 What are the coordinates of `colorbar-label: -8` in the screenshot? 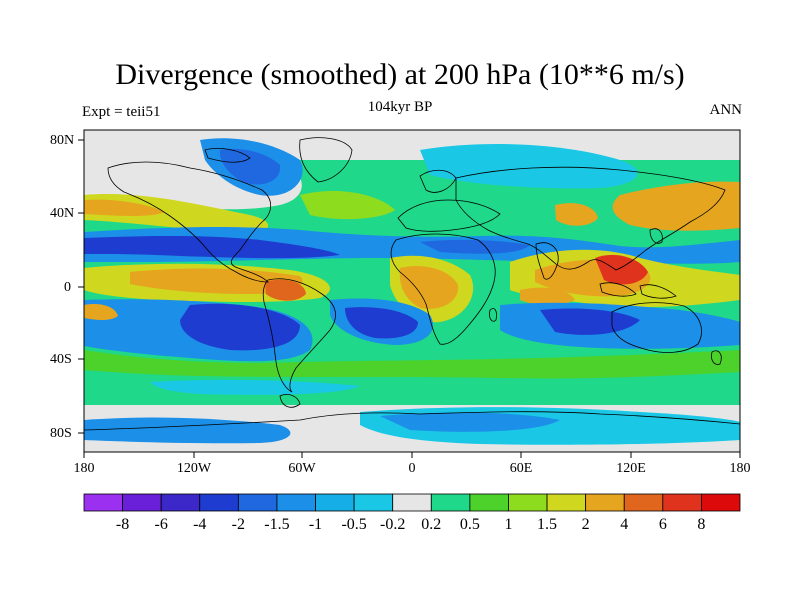 It's located at (122, 524).